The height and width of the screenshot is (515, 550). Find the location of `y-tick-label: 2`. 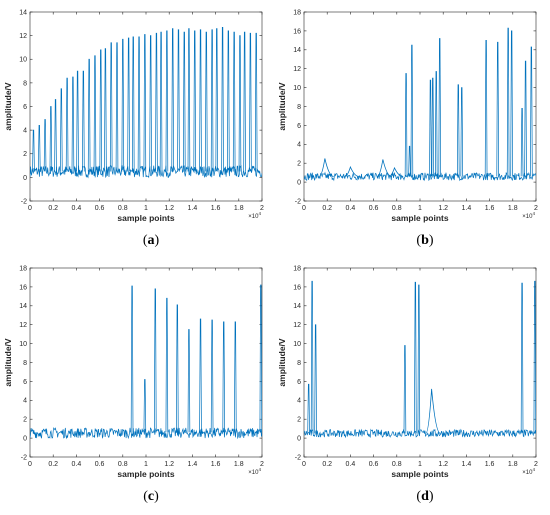

y-tick-label: 2 is located at coordinates (299, 420).